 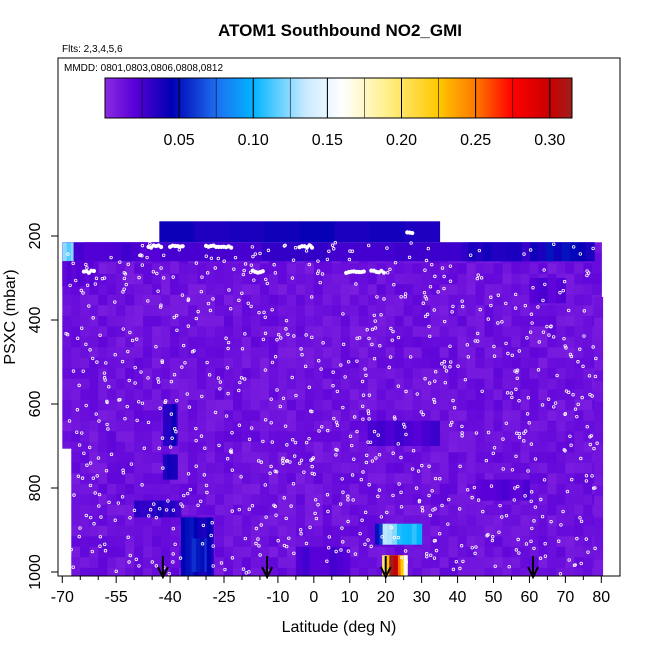 I want to click on x-tick-label: -55, so click(x=116, y=597).